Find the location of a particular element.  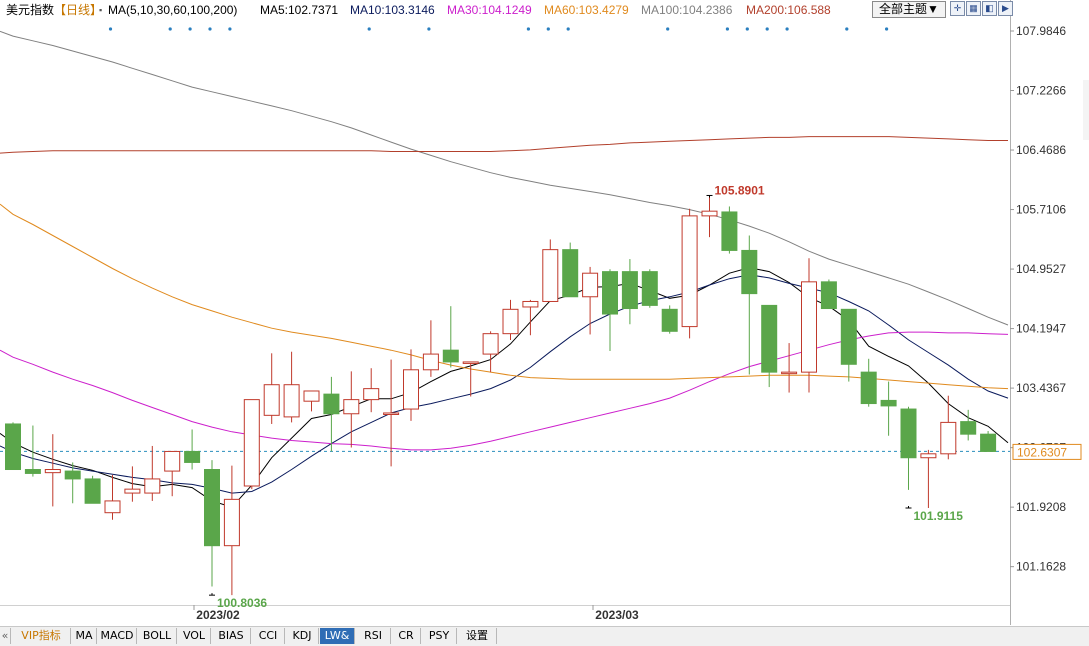

prev-icon: ◧ is located at coordinates (989, 8).